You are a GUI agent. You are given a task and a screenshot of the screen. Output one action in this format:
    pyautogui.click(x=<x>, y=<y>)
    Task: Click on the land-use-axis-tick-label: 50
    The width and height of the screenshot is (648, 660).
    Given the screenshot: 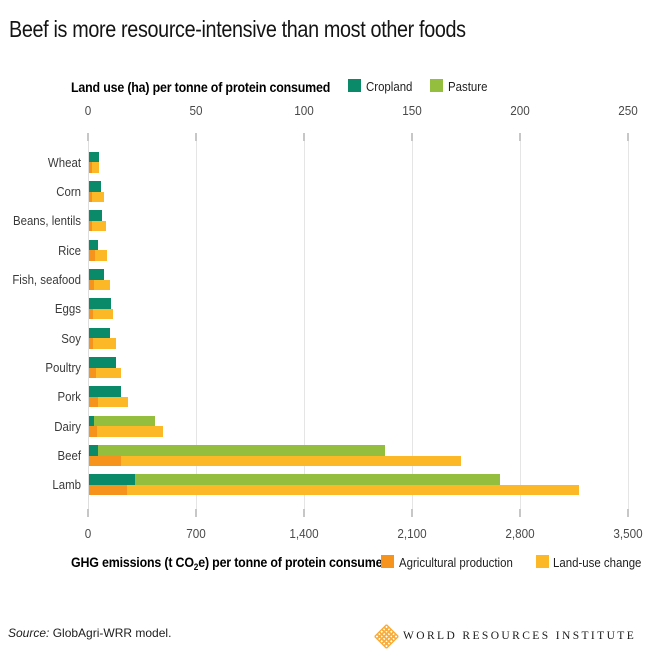 What is the action you would take?
    pyautogui.click(x=196, y=110)
    